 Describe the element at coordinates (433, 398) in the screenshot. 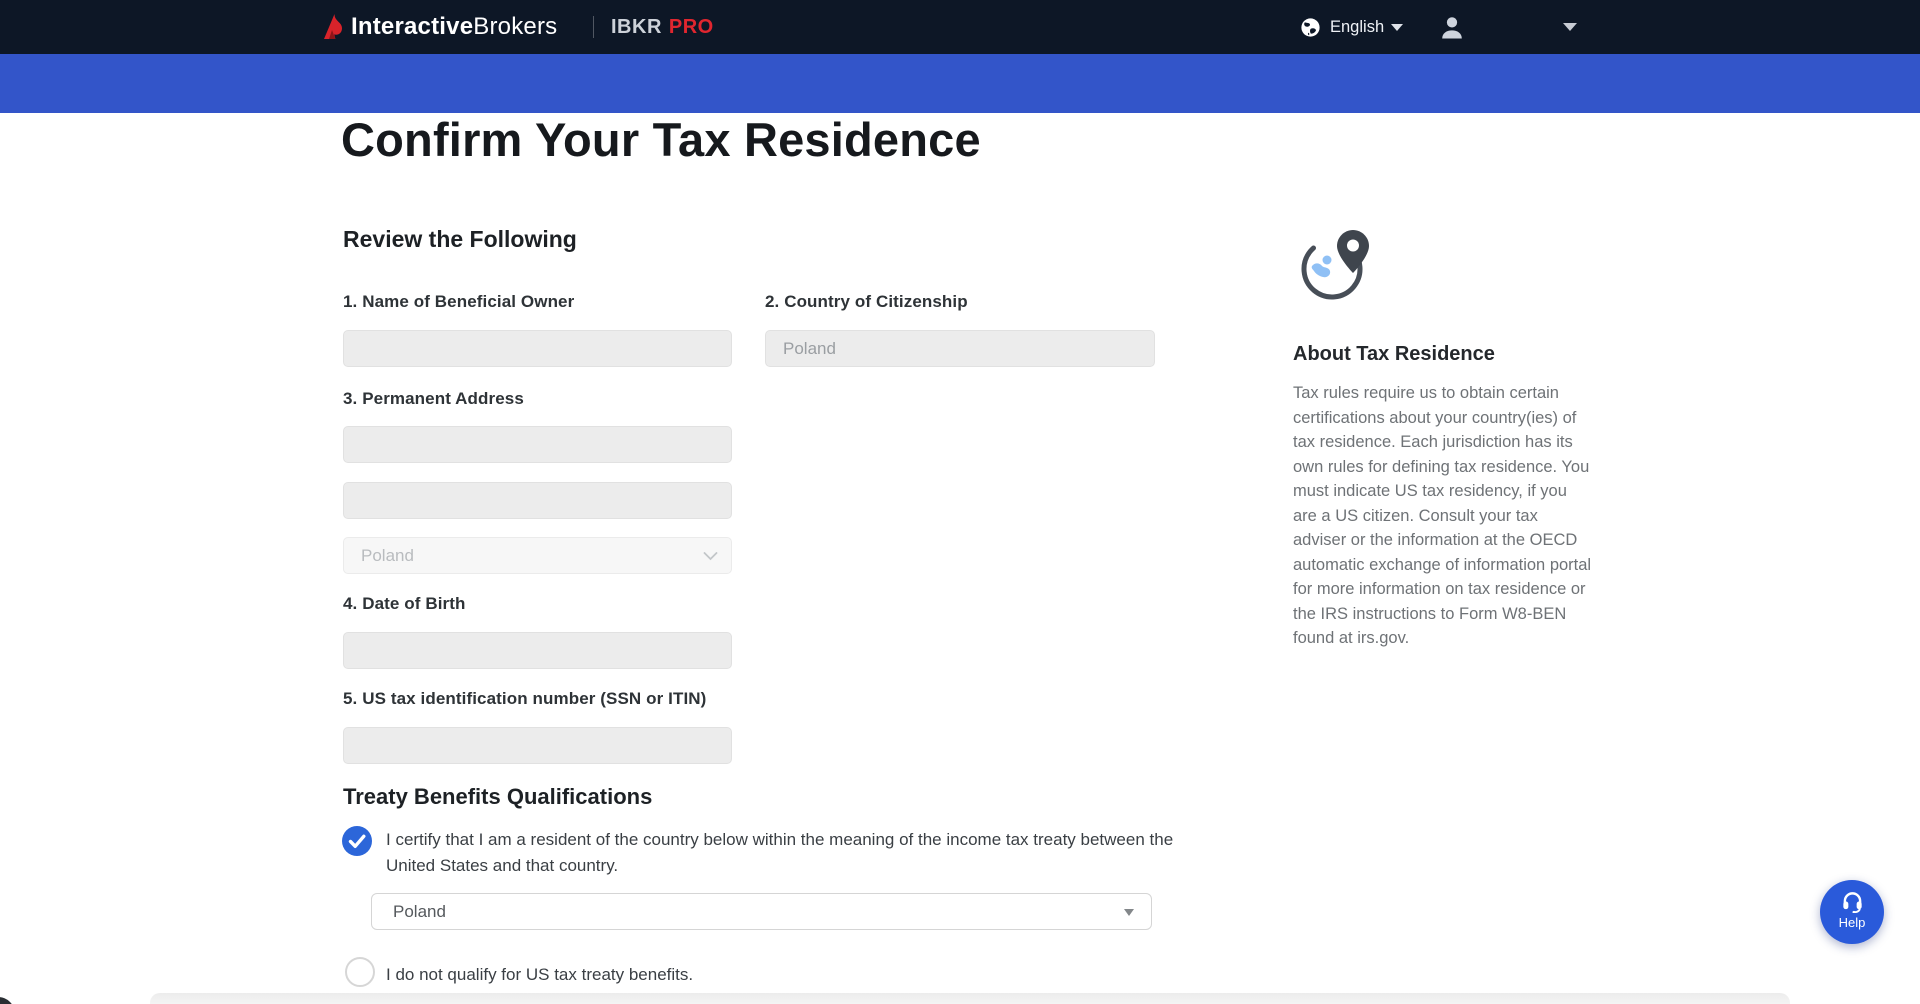

I see `address-label: 3. Permanent Address` at that location.